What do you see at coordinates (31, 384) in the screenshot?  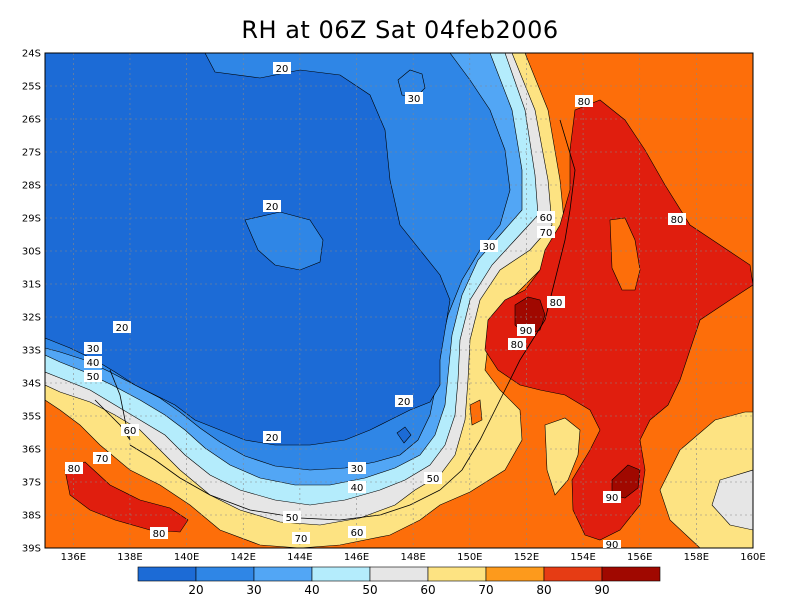 I see `lat-tick-label: 34S` at bounding box center [31, 384].